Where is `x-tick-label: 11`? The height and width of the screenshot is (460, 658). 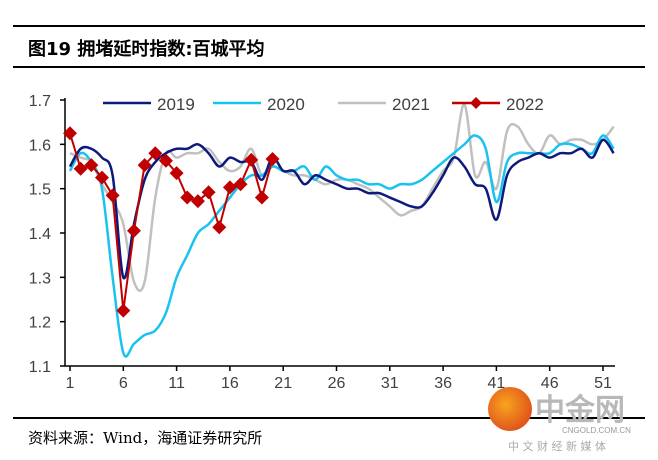 x-tick-label: 11 is located at coordinates (176, 383).